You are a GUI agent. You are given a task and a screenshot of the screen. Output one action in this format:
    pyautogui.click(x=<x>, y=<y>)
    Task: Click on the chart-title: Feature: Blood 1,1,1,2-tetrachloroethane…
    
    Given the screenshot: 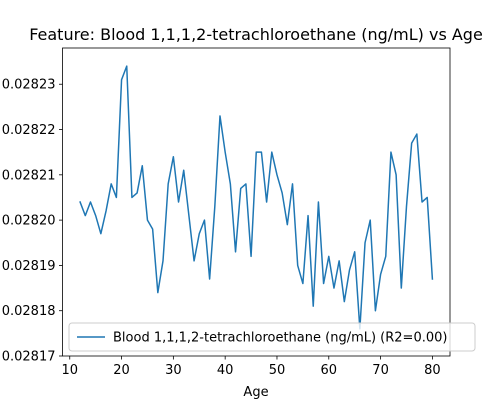 What is the action you would take?
    pyautogui.click(x=256, y=34)
    